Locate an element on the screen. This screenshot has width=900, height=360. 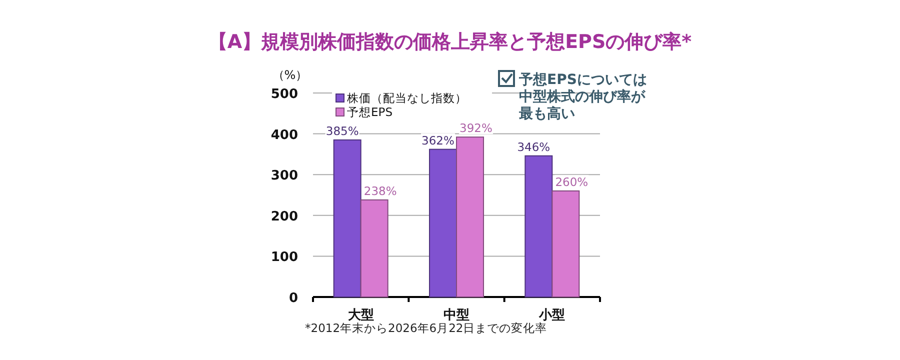
y-tick-label: 400 is located at coordinates (284, 135).